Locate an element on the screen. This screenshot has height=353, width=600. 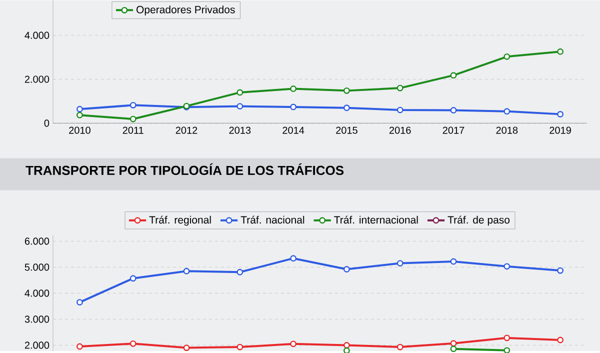
legend-label: Tráf. de paso is located at coordinates (479, 221).